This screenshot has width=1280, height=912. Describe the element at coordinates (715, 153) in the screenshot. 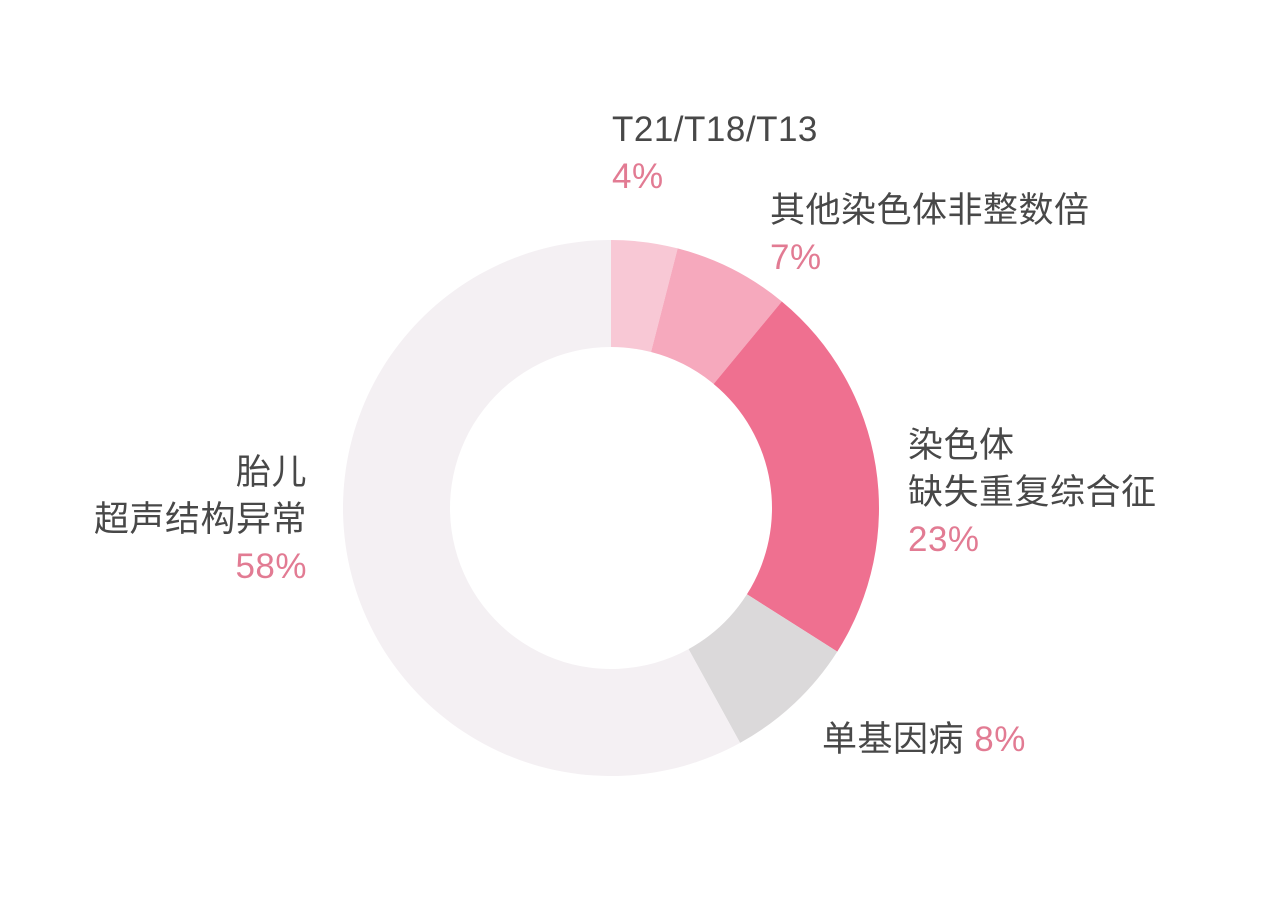

I see `label-t21-t18-t13: T21/T18/T13 4%` at that location.